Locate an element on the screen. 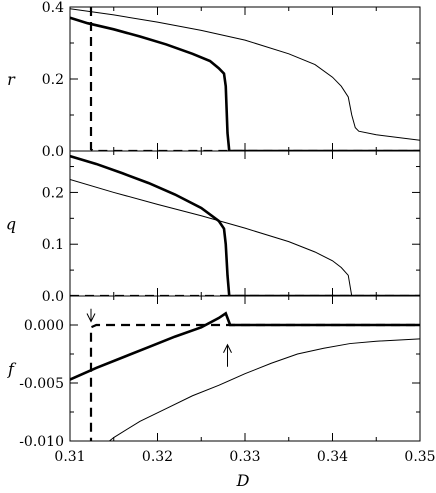 The height and width of the screenshot is (493, 436). y-tick-label: 0.000 is located at coordinates (44, 326).